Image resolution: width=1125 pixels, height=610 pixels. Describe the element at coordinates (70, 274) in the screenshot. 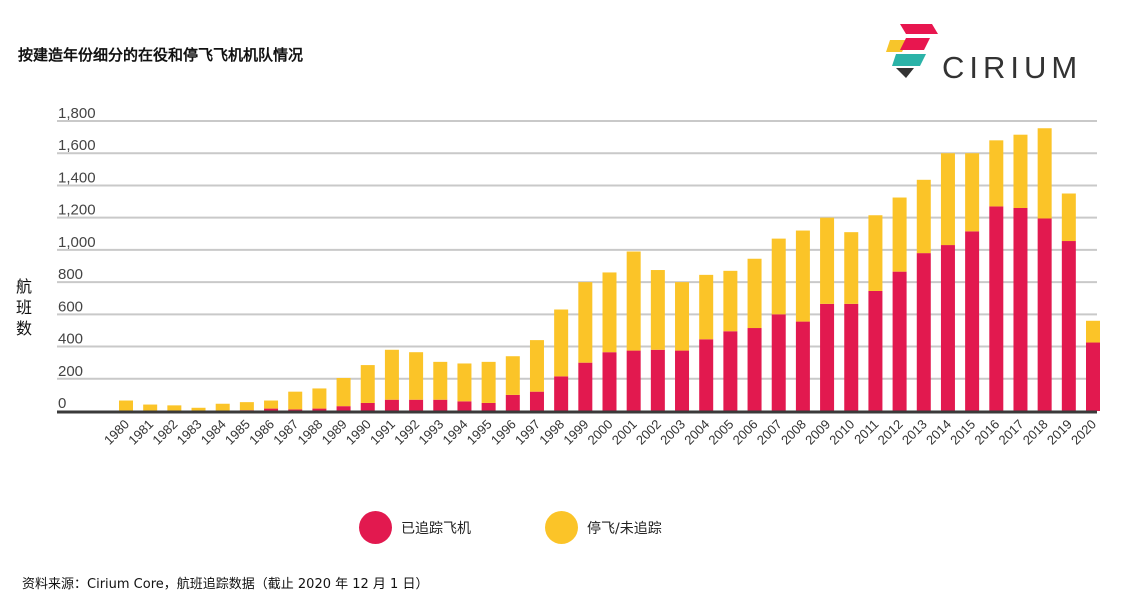

I see `y-tick-label: 800` at that location.